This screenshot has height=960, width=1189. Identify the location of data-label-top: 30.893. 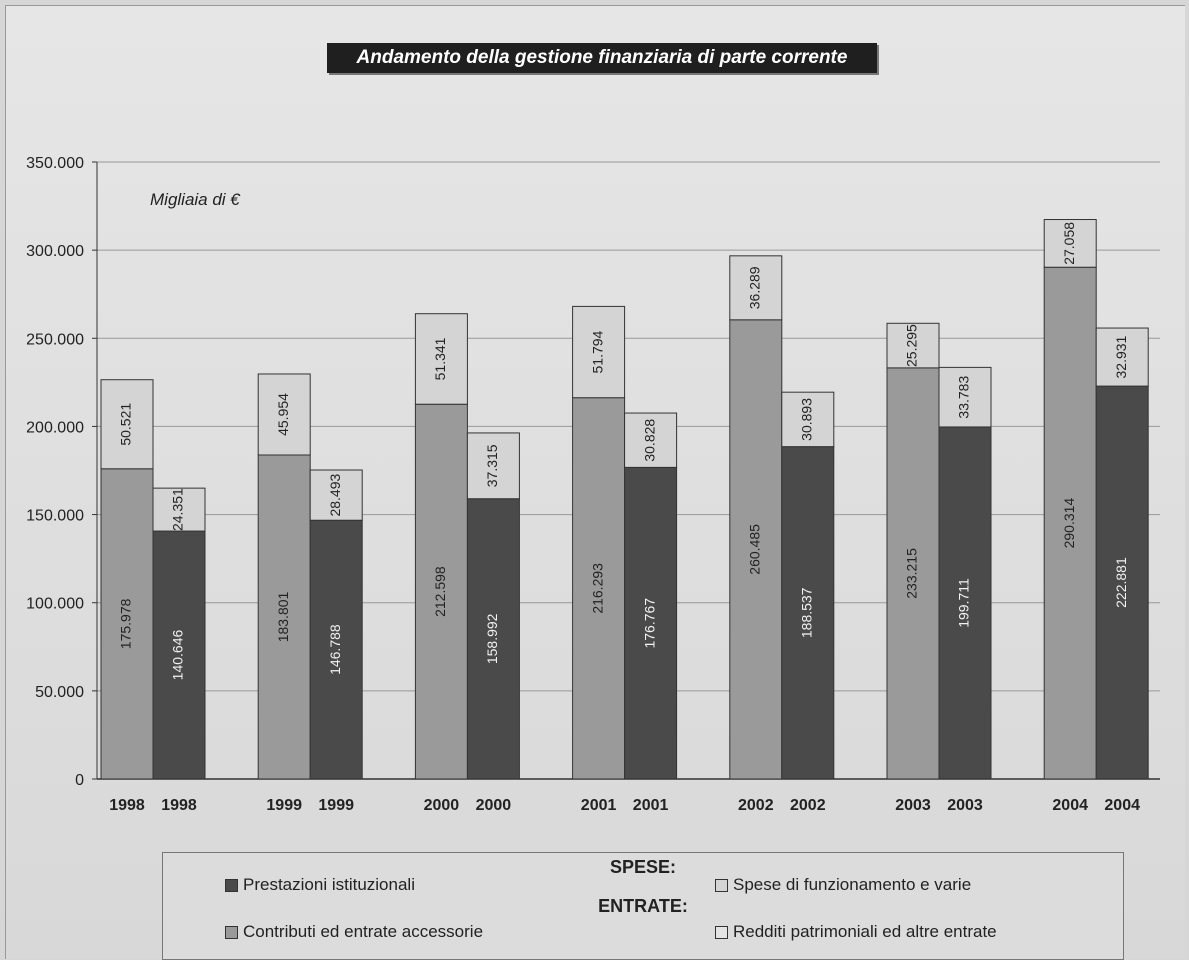
(807, 419).